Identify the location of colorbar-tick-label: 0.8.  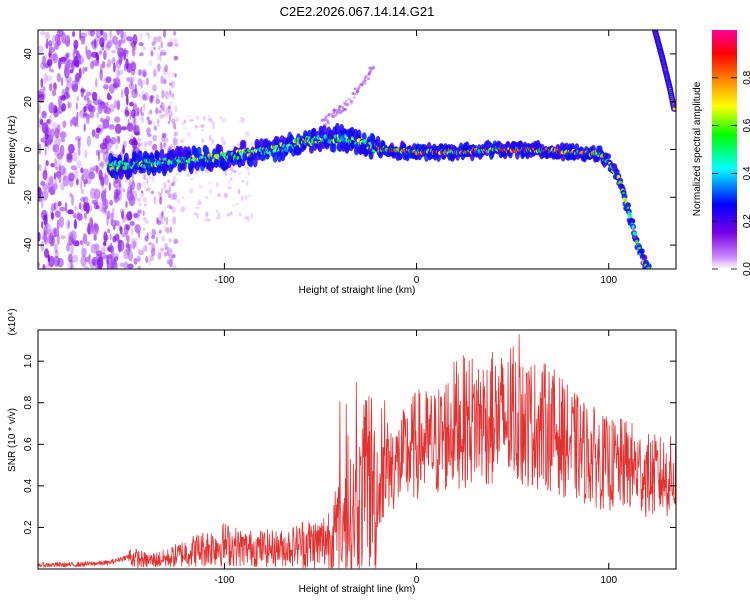
(746, 77).